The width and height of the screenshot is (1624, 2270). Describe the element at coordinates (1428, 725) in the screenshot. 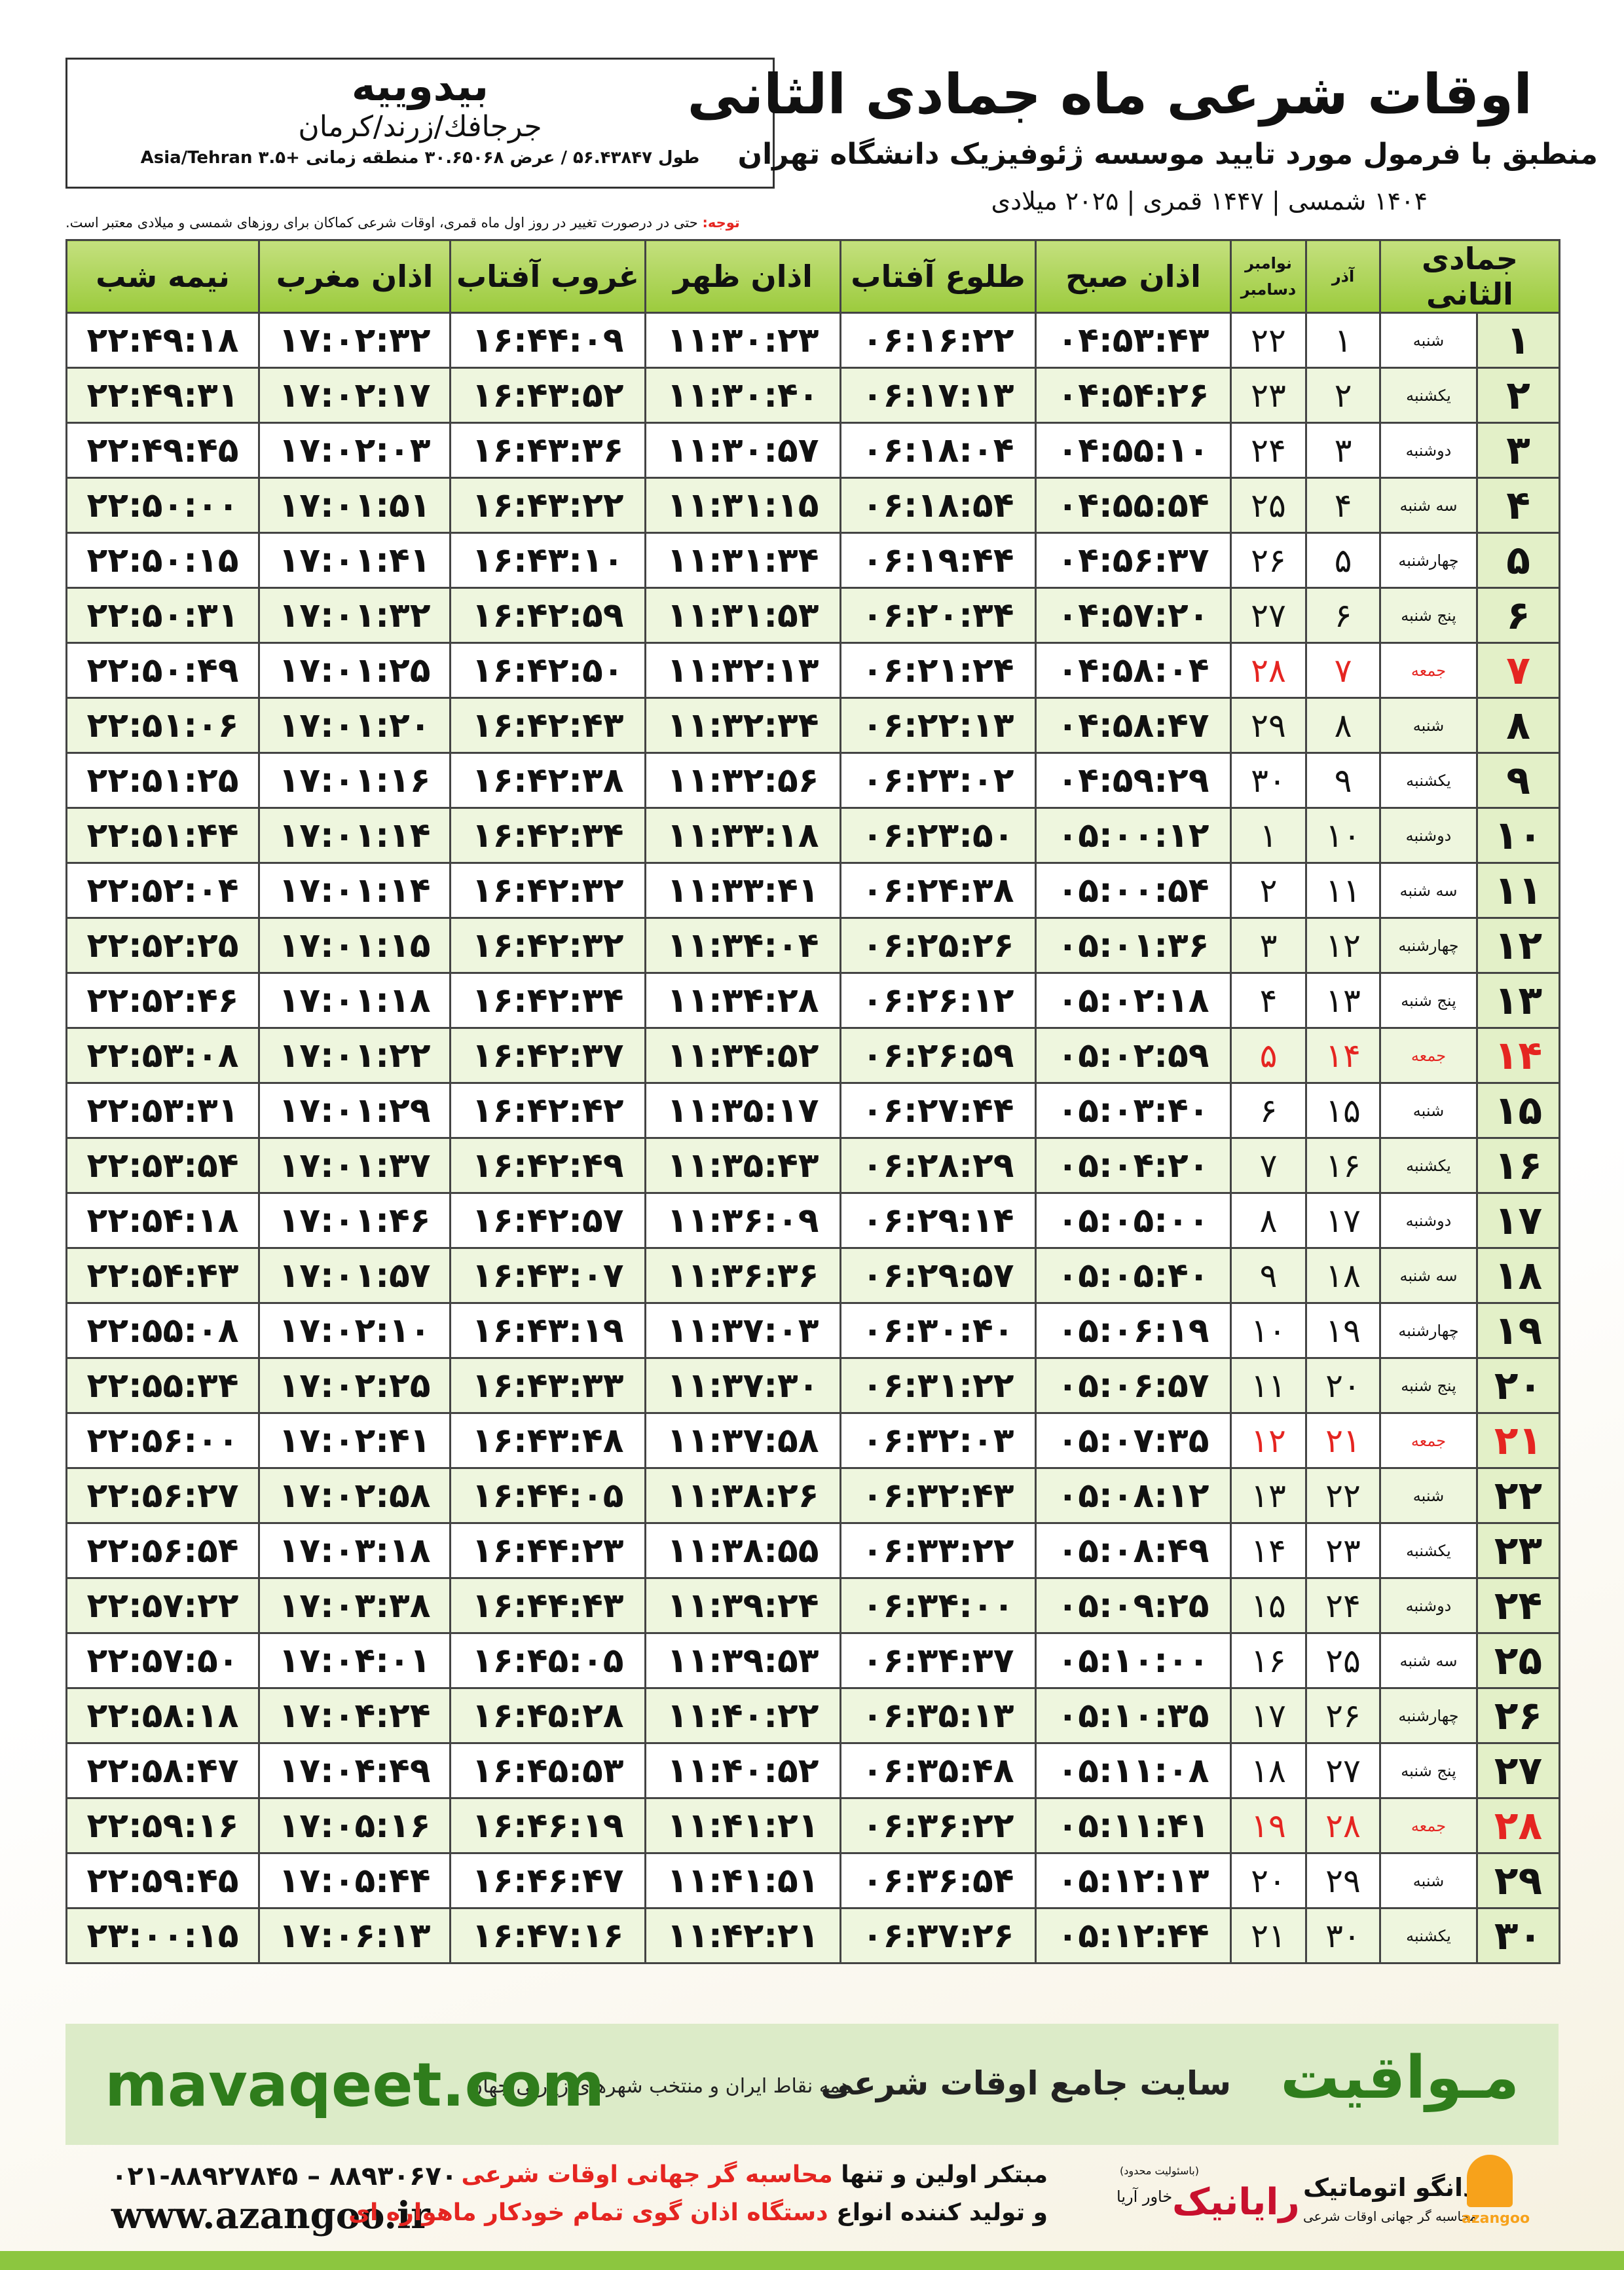

I see `weekday: شنبه` at that location.